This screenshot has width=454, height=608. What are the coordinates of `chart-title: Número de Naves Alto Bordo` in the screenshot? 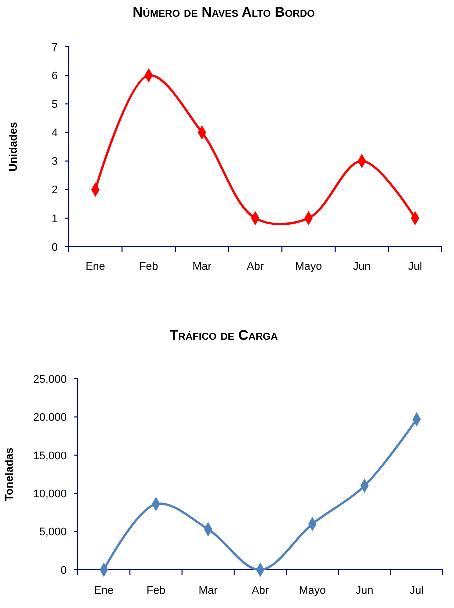 It's located at (224, 12).